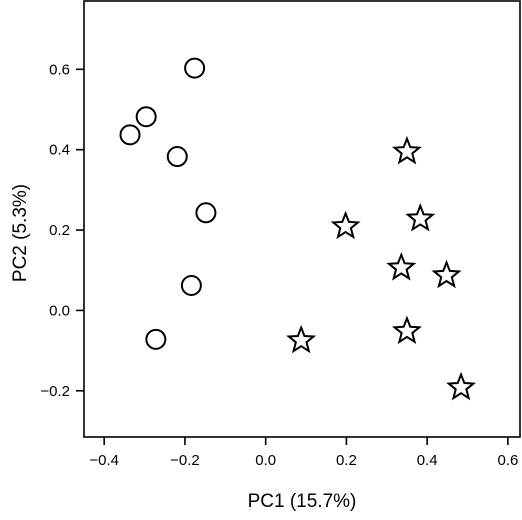  What do you see at coordinates (59, 150) in the screenshot?
I see `y-tick-label: 0.4` at bounding box center [59, 150].